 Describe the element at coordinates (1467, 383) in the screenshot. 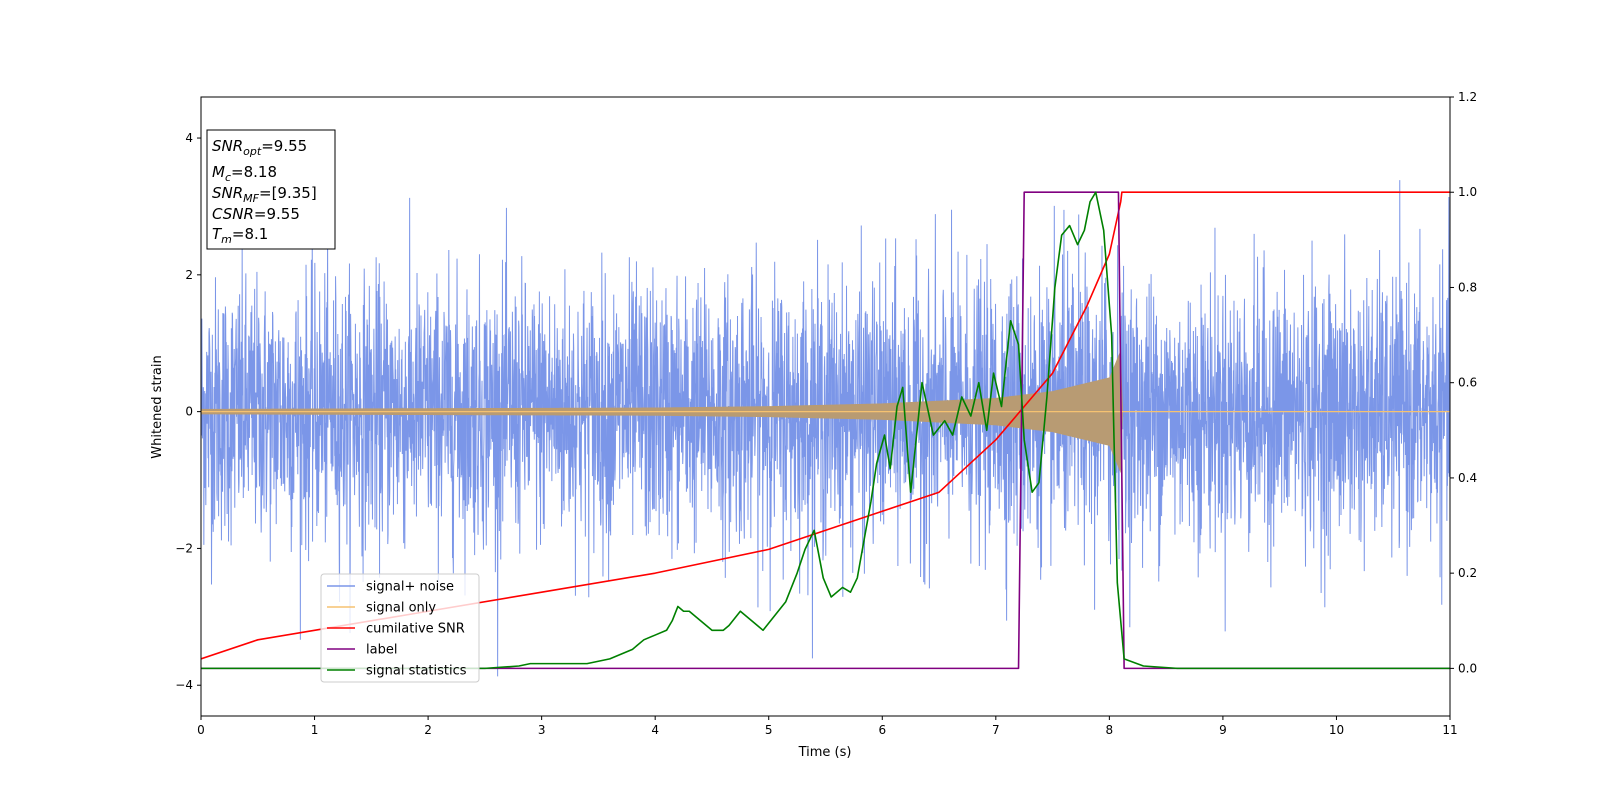

I see `y-right-tick-label: 0.6` at that location.